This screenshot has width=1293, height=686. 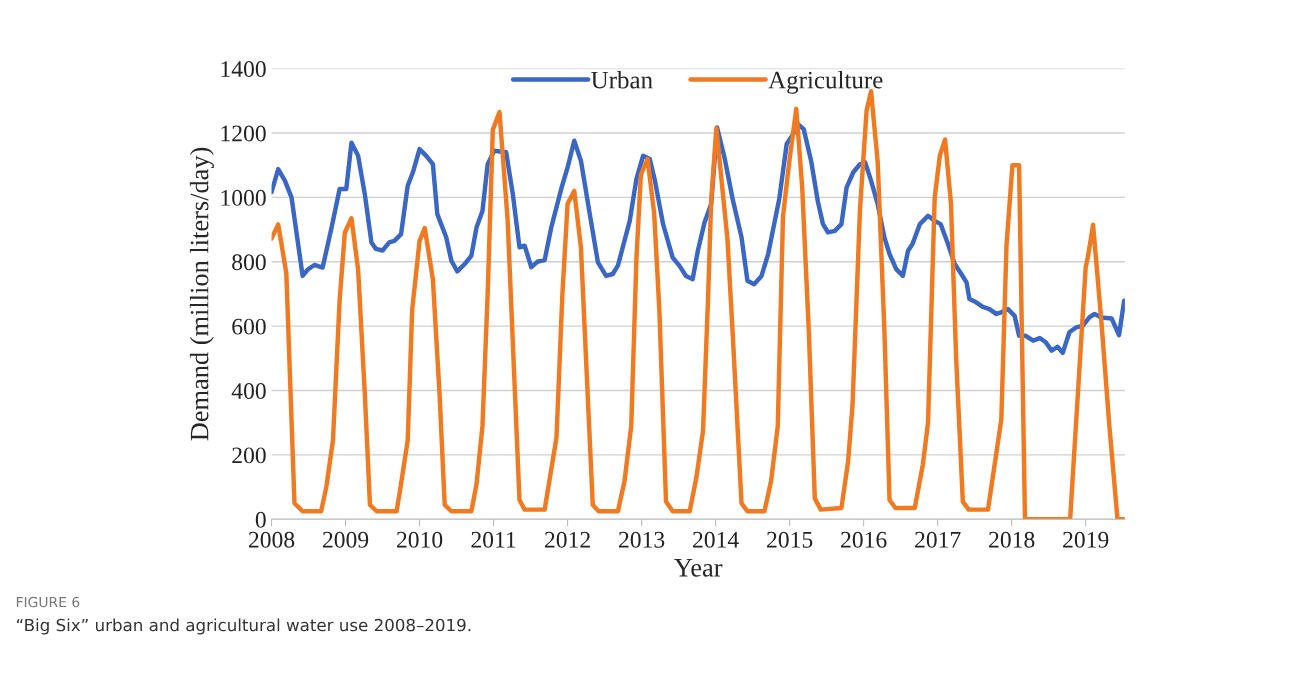 I want to click on y-tick-label: 1000, so click(x=243, y=197).